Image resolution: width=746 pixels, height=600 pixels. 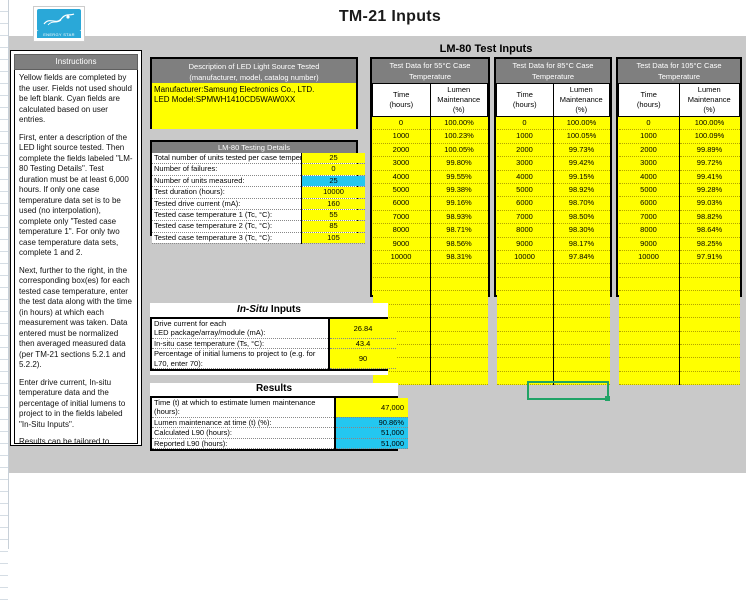 I want to click on insitu-value: 90, so click(x=362, y=359).